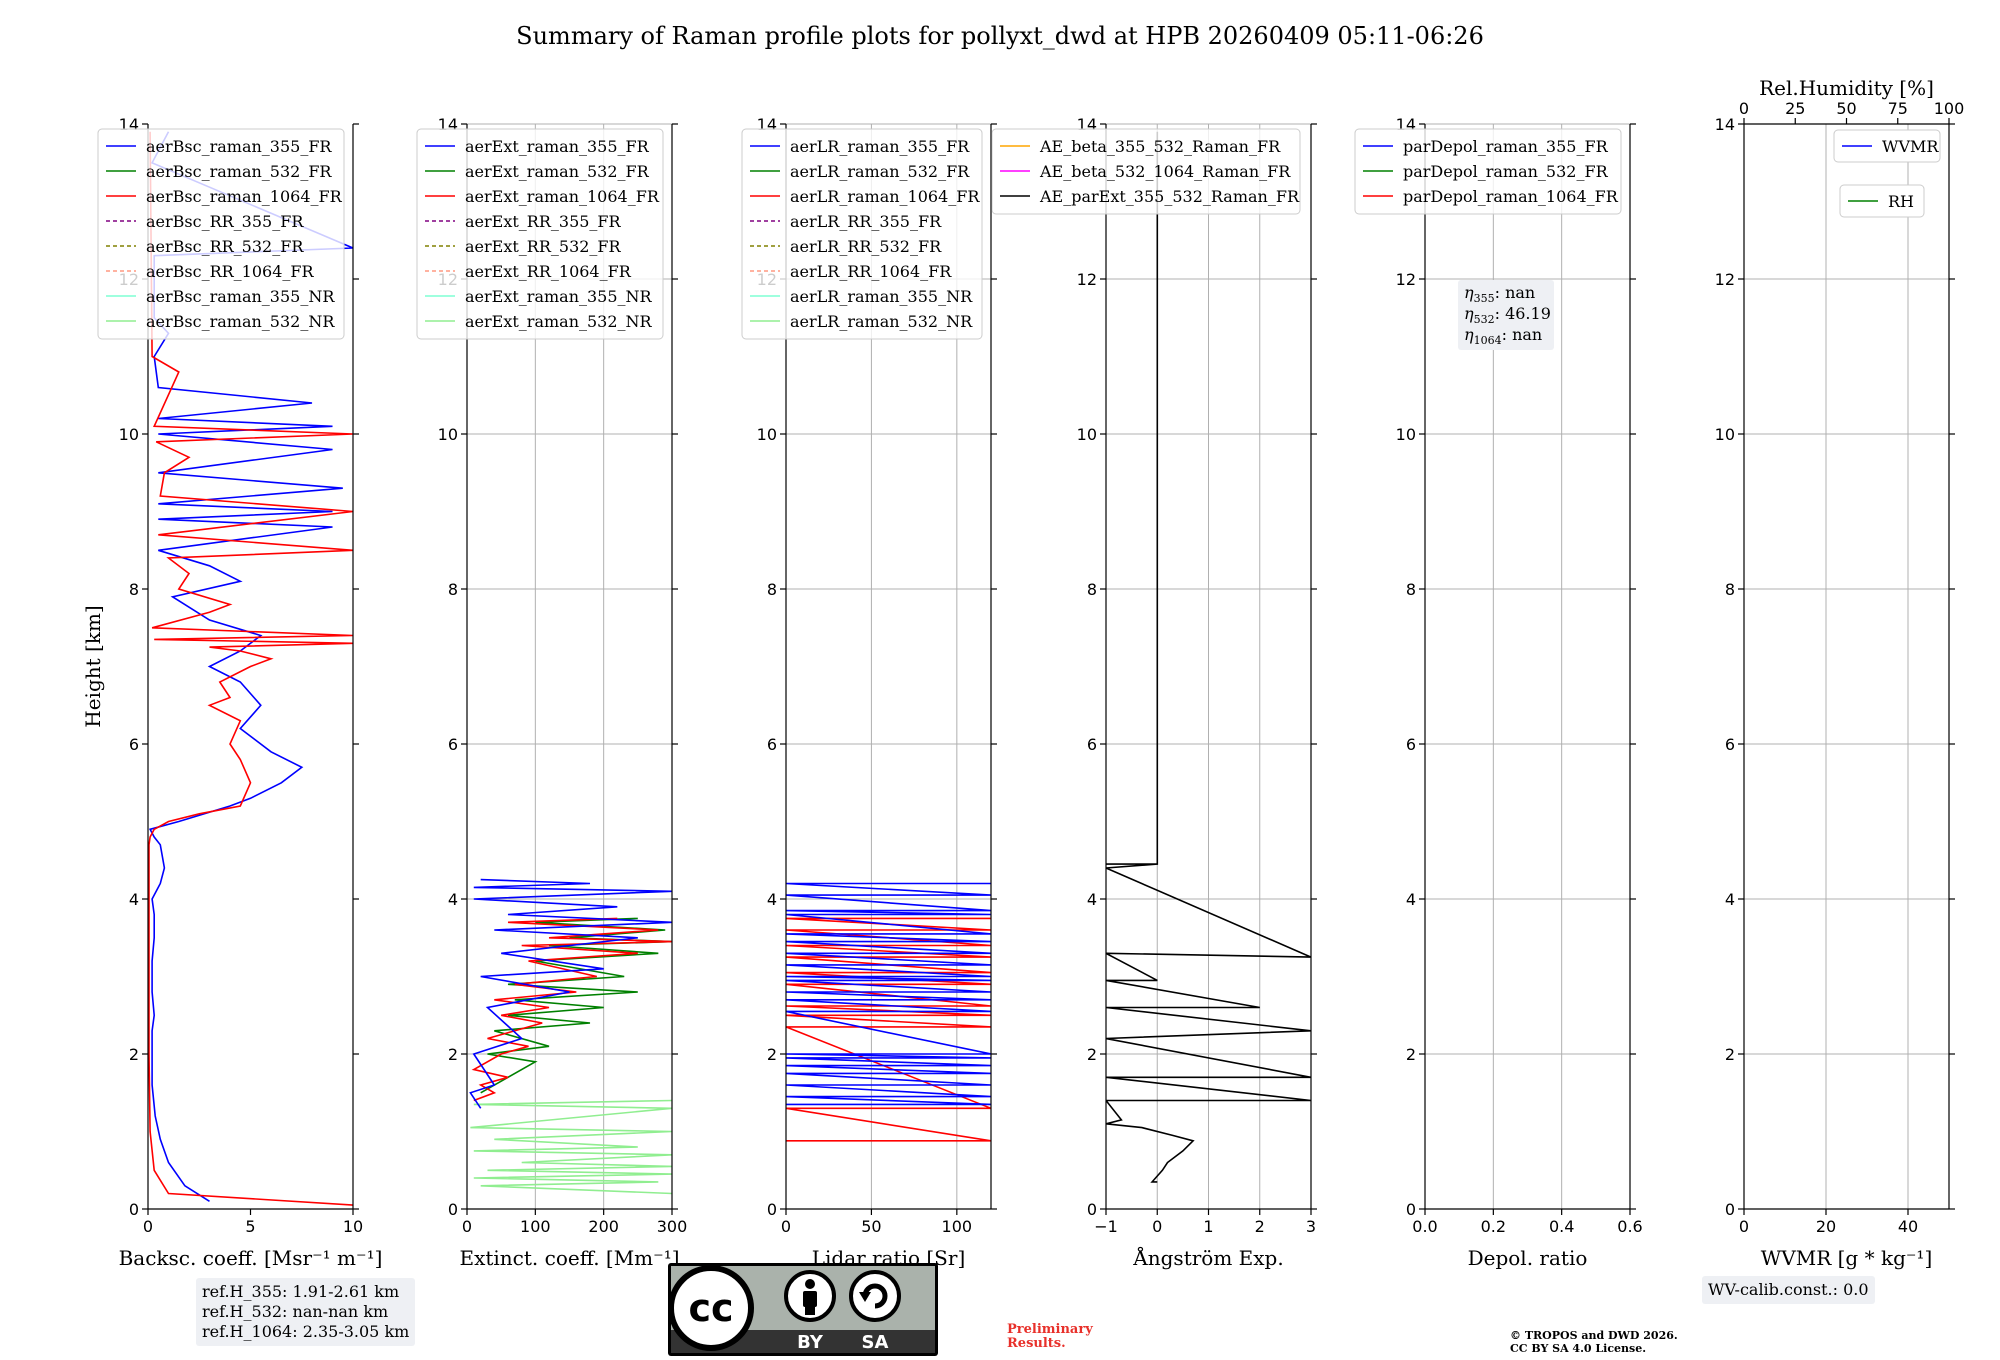 The width and height of the screenshot is (2000, 1360). Describe the element at coordinates (875, 1296) in the screenshot. I see `share-alike-arc` at that location.